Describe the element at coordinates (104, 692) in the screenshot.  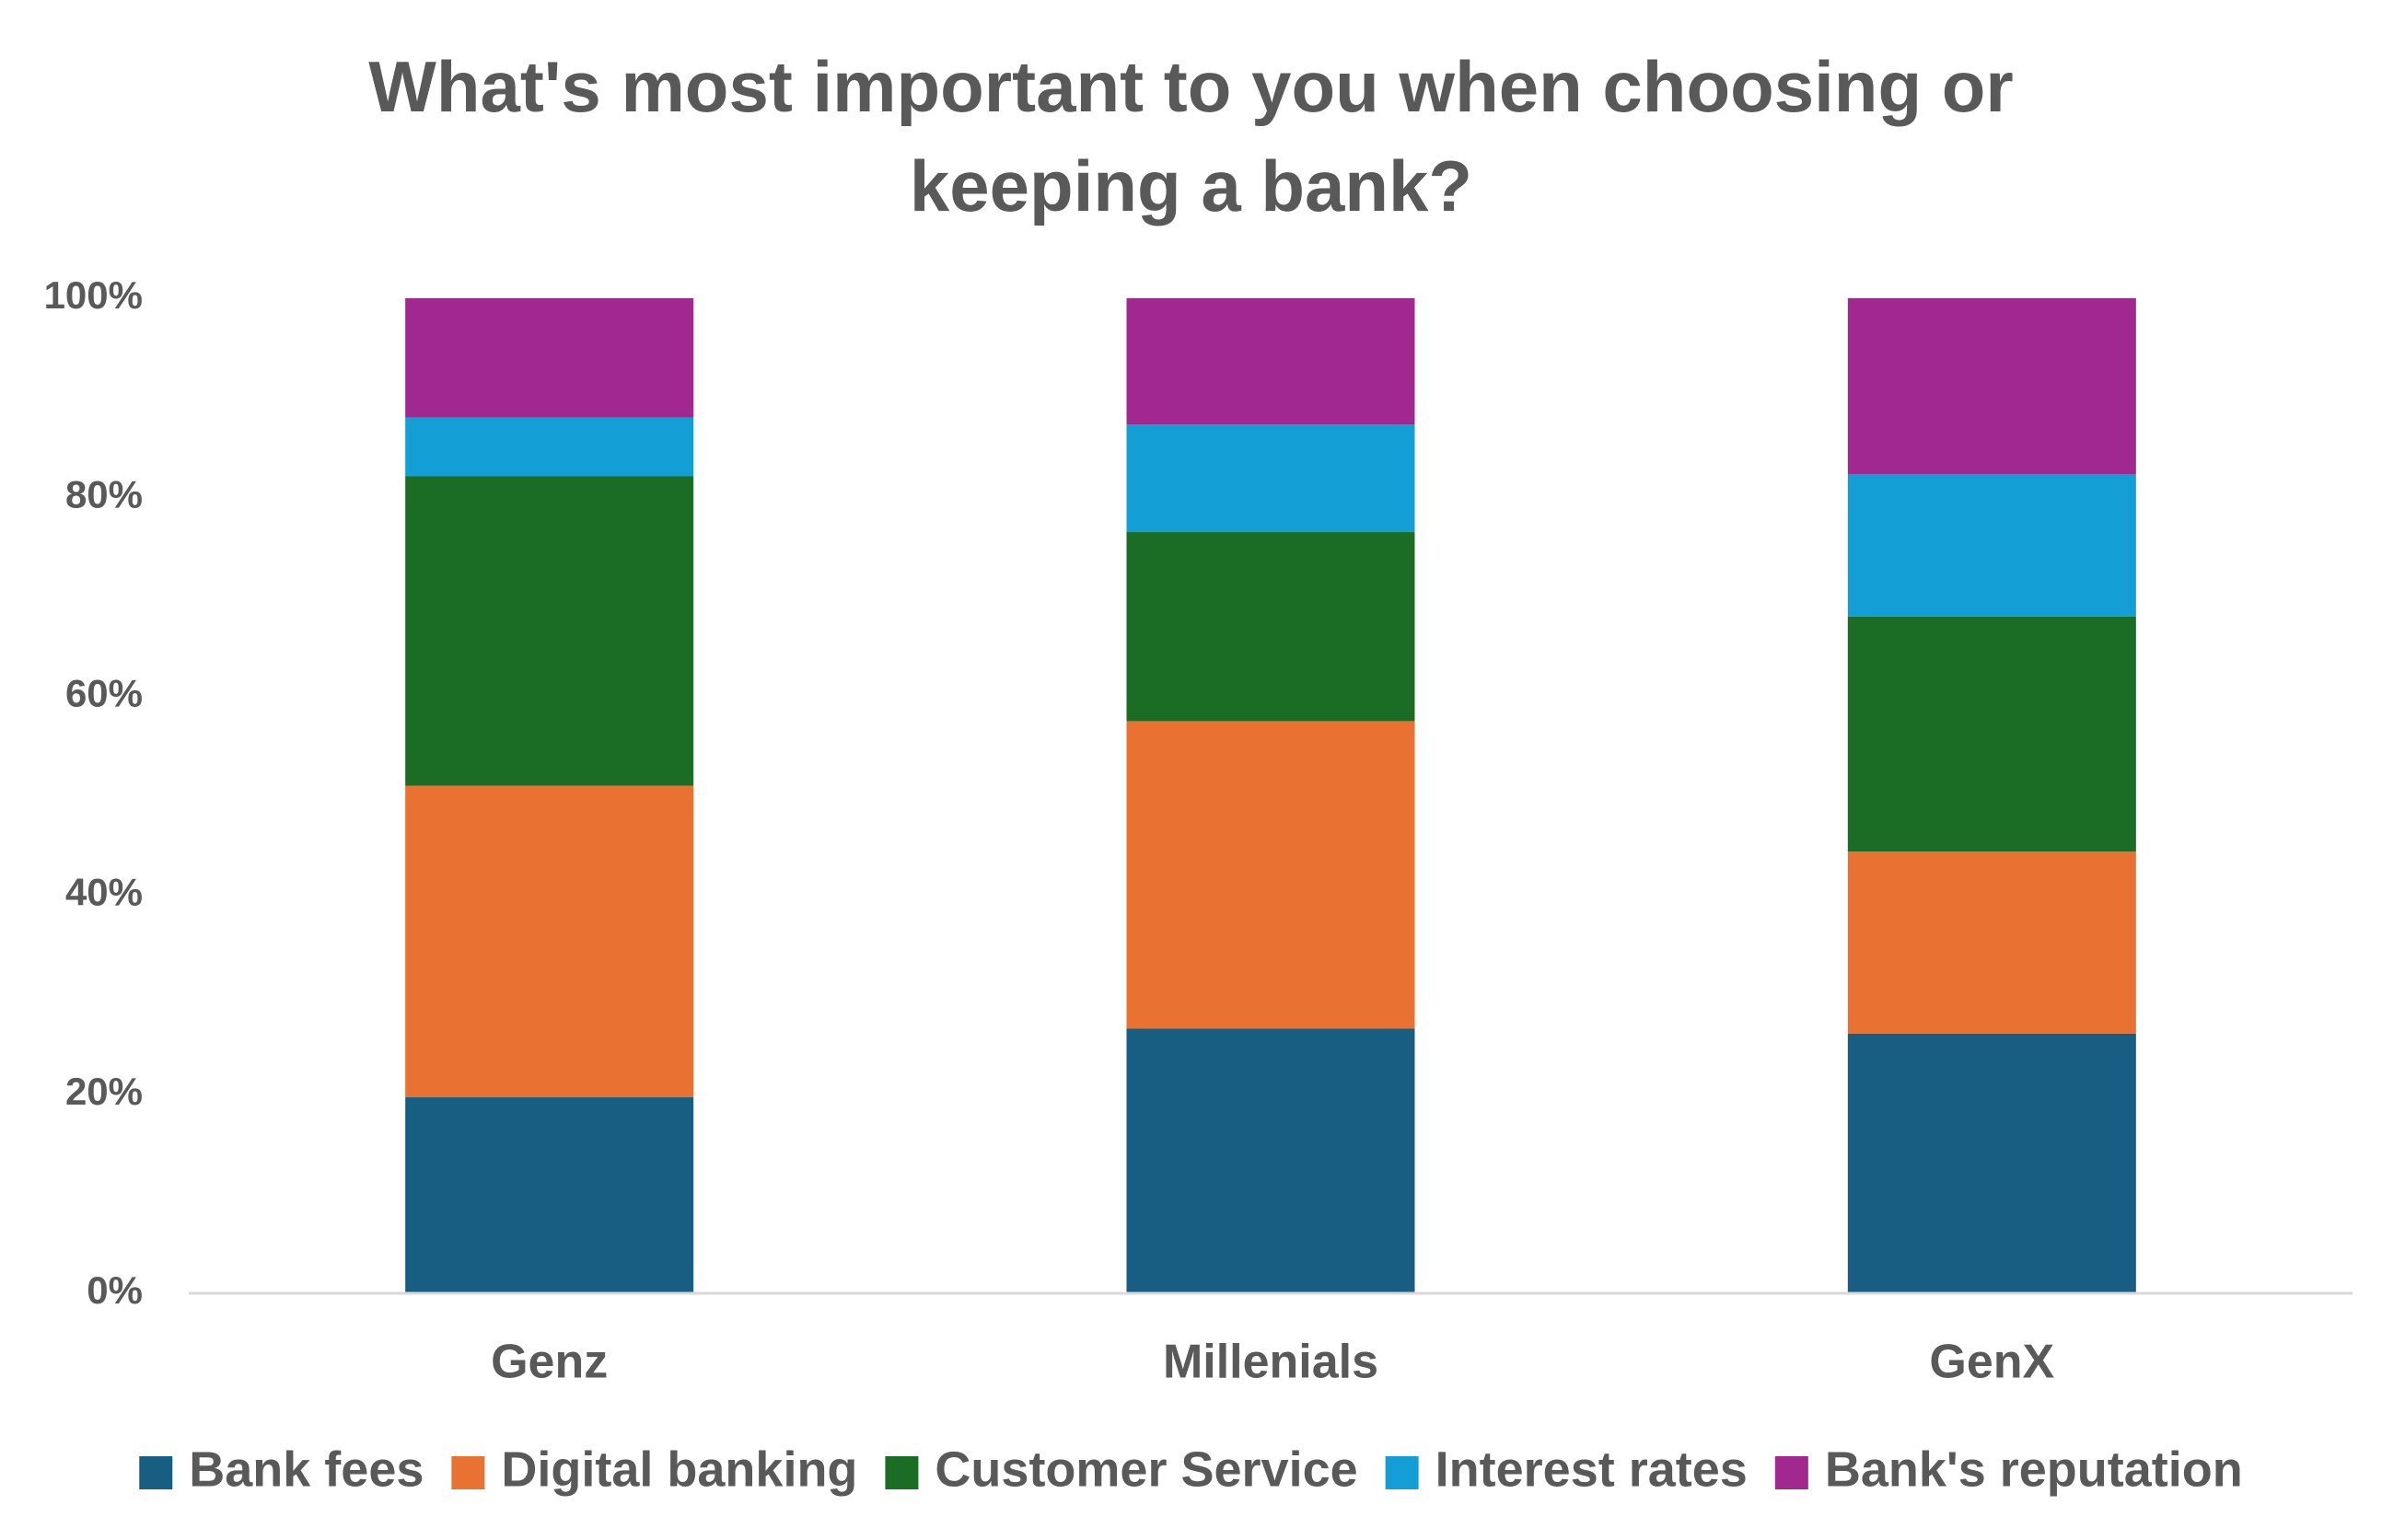
I see `y-tick-label: 60%` at that location.